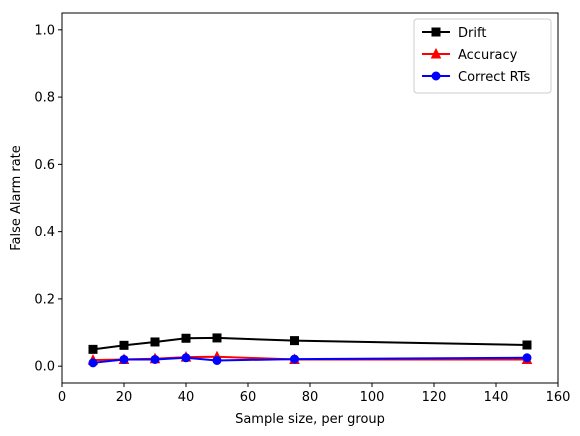 The width and height of the screenshot is (580, 436). What do you see at coordinates (434, 397) in the screenshot?
I see `x-tick-label: 120` at bounding box center [434, 397].